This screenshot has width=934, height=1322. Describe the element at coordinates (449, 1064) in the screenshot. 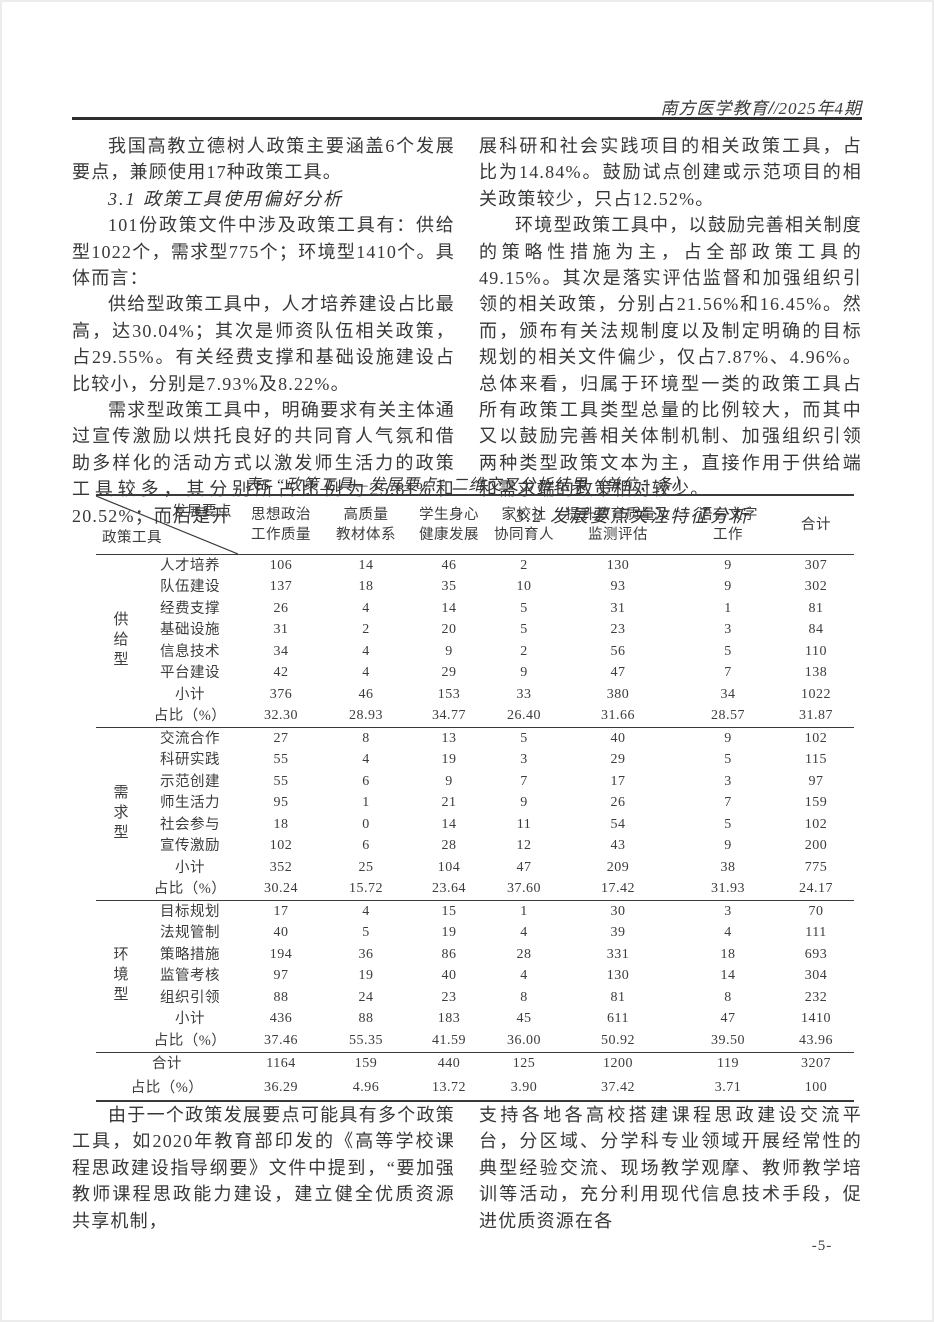

I see `table-cell: 440` at that location.